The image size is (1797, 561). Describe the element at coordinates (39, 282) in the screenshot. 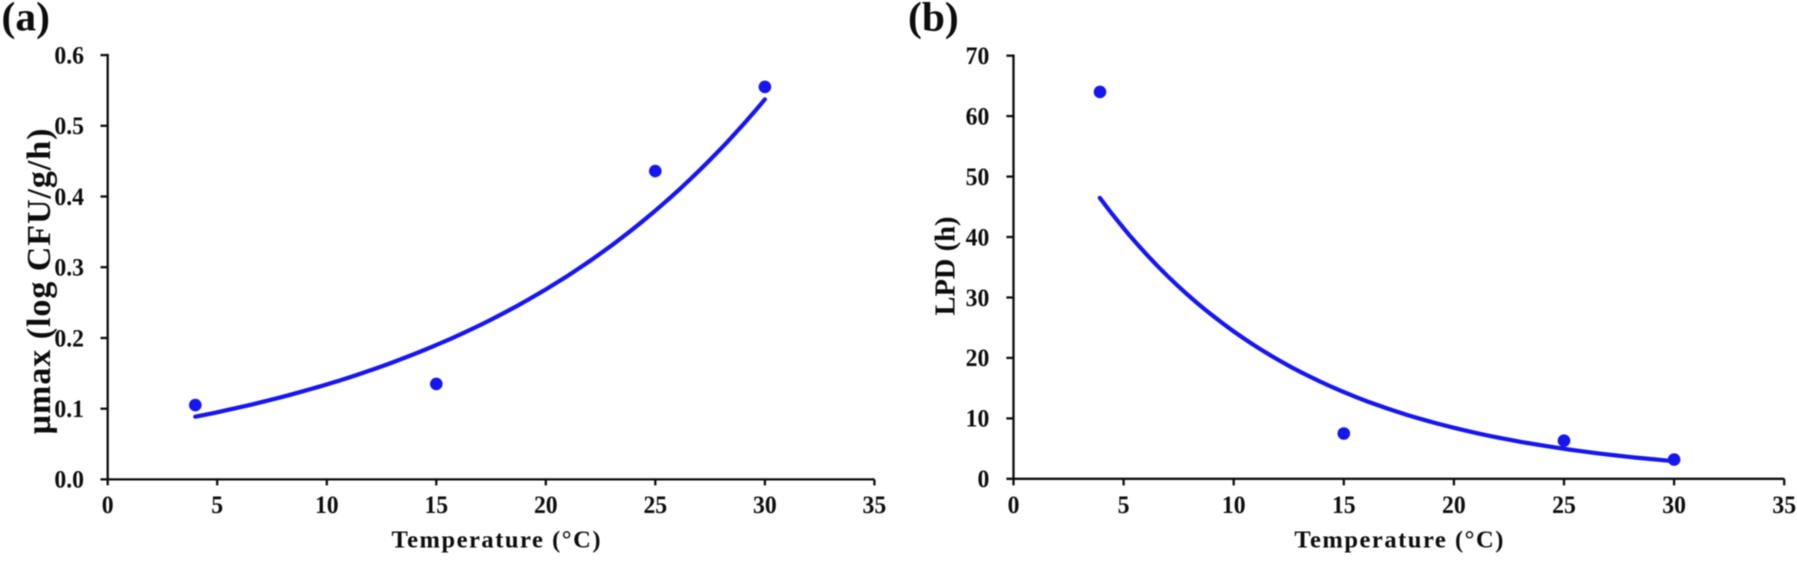

I see `svg-text: µmax (log CFU/g/h)` at that location.